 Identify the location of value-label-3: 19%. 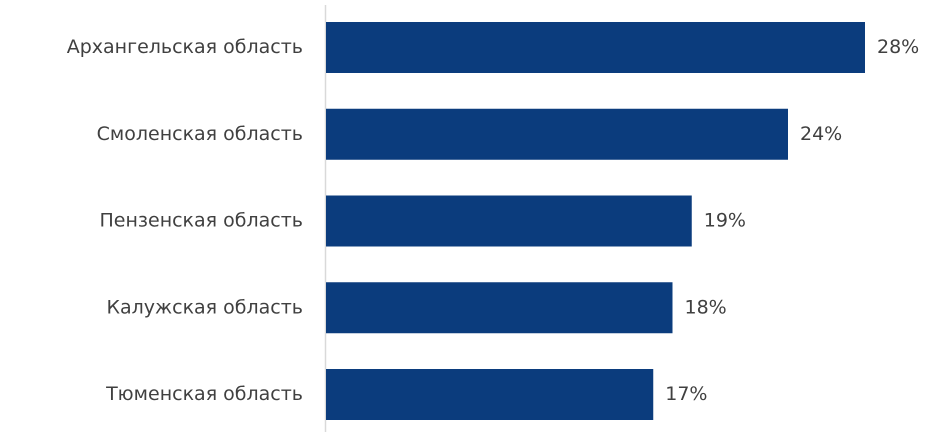
(725, 221).